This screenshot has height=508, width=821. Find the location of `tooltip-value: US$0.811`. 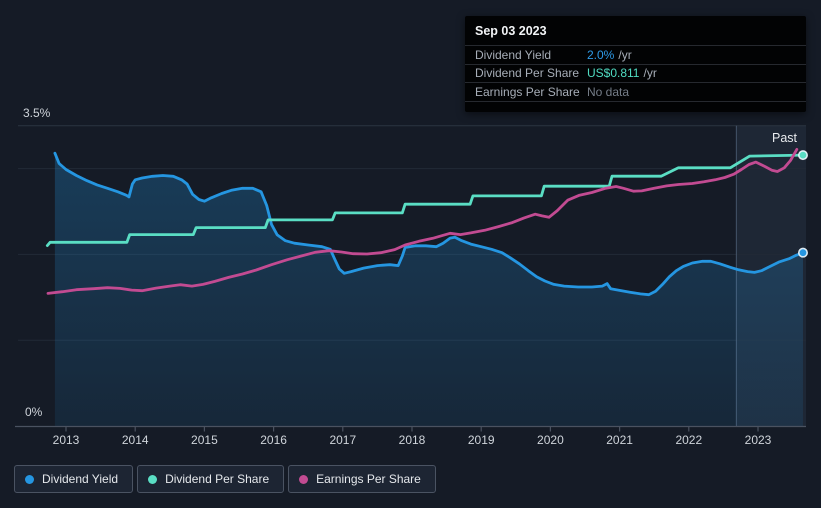

tooltip-value: US$0.811 is located at coordinates (613, 73).